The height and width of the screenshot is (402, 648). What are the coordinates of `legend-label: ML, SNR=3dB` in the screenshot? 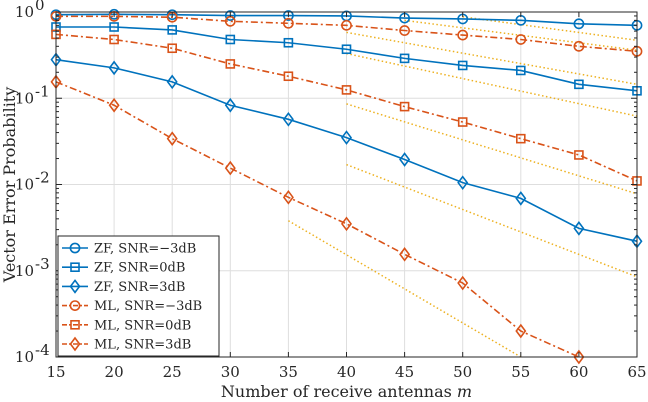 It's located at (142, 345).